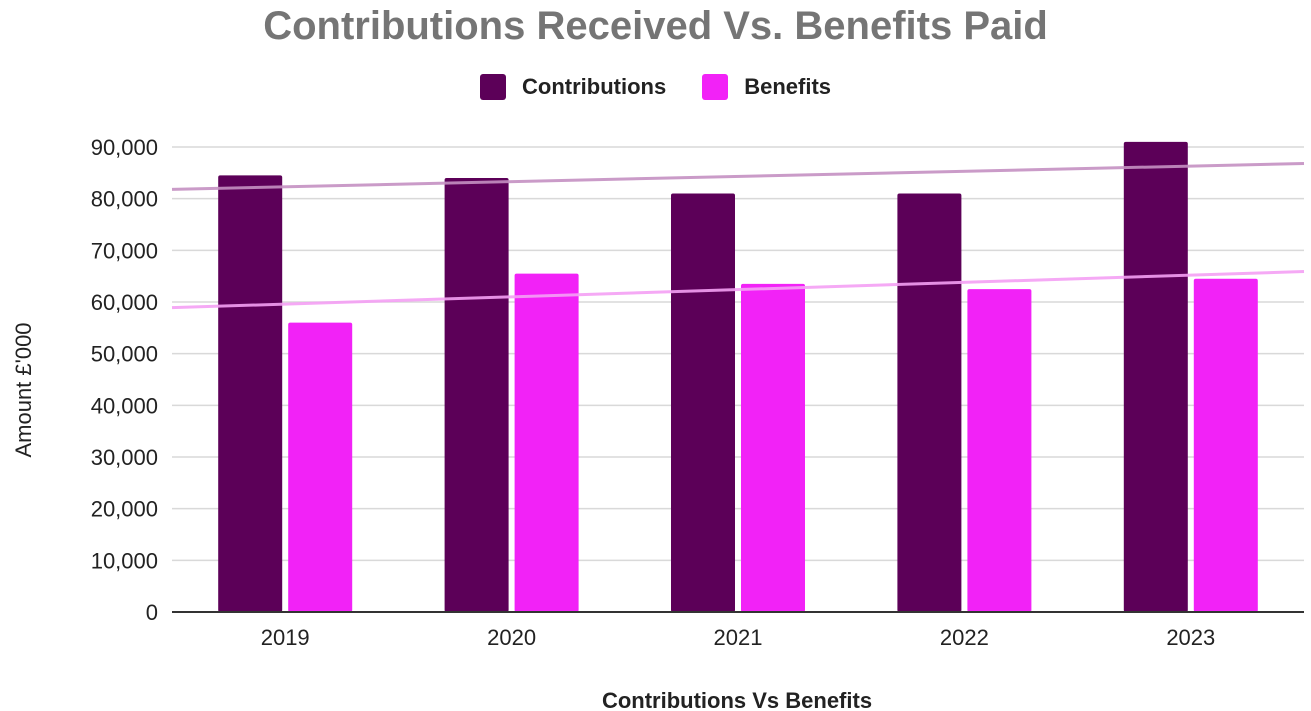  What do you see at coordinates (773, 447) in the screenshot?
I see `bar-benefits-2021` at bounding box center [773, 447].